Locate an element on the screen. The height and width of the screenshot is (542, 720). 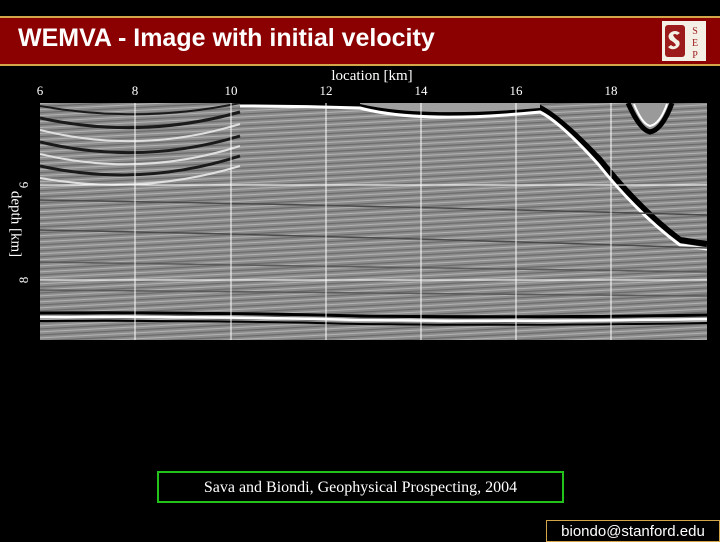
x-tick-label: 18 is located at coordinates (611, 90).